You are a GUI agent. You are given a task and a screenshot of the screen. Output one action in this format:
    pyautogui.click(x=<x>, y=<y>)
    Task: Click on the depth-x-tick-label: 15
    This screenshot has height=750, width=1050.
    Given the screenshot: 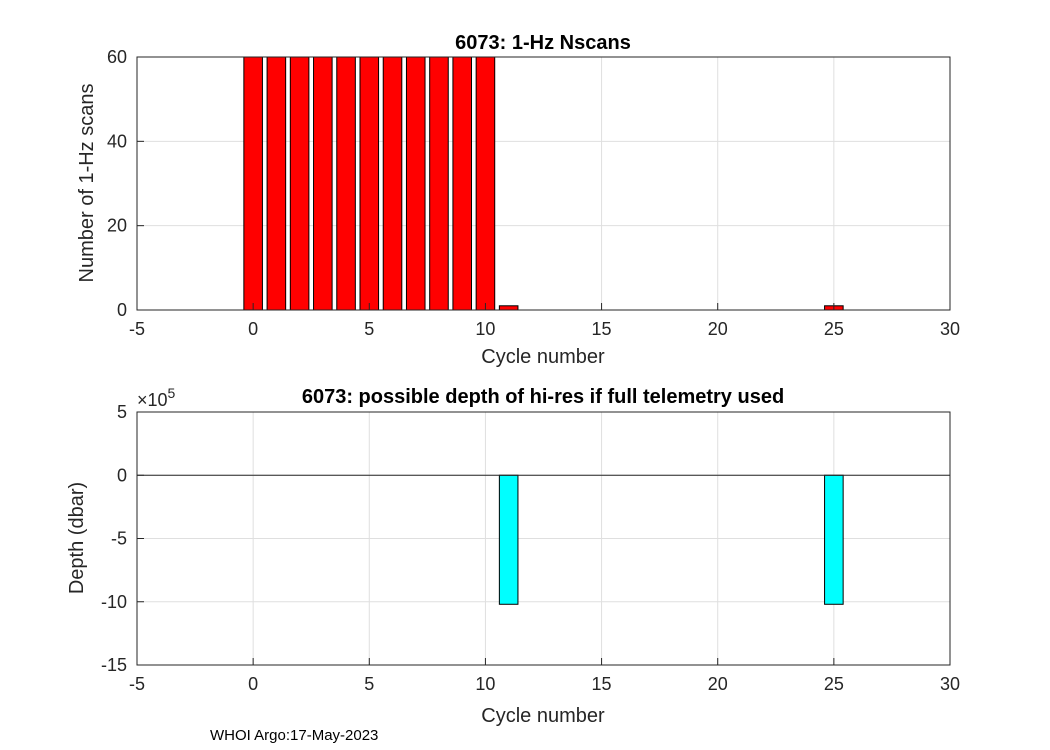 What is the action you would take?
    pyautogui.click(x=602, y=684)
    